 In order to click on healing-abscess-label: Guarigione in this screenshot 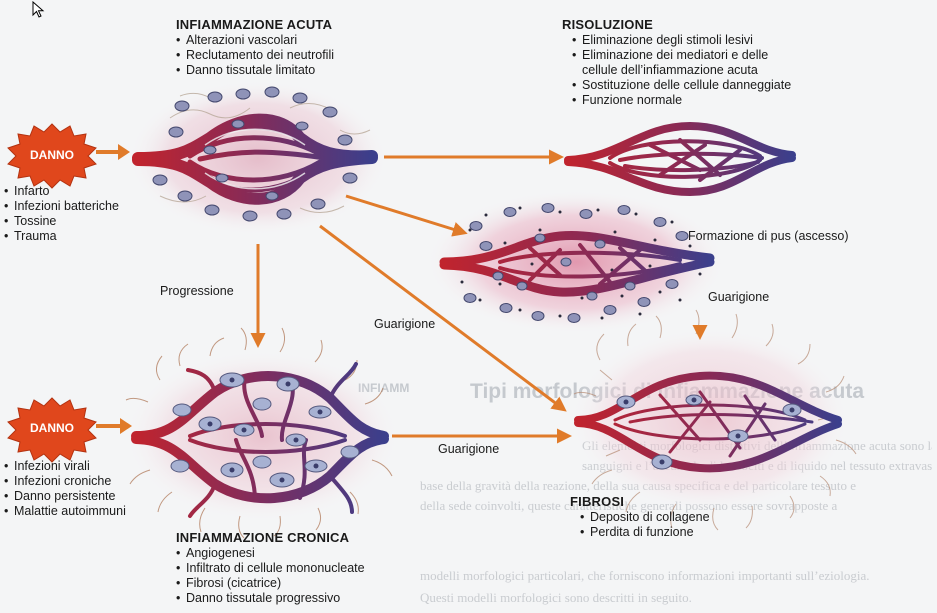, I will do `click(738, 297)`.